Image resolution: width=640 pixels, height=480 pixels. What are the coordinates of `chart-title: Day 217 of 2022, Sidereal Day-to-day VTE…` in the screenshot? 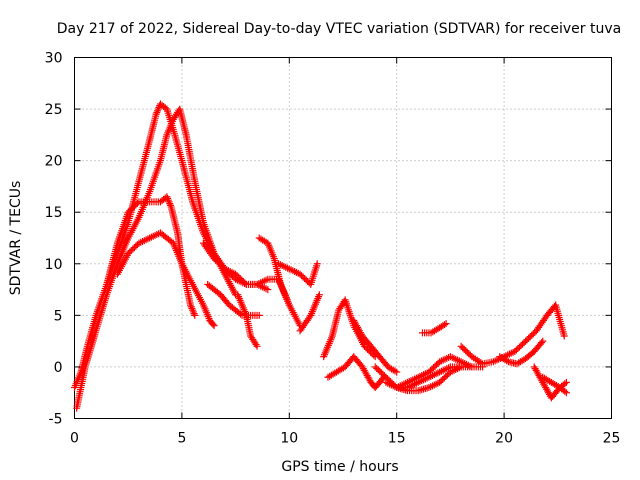 It's located at (339, 29).